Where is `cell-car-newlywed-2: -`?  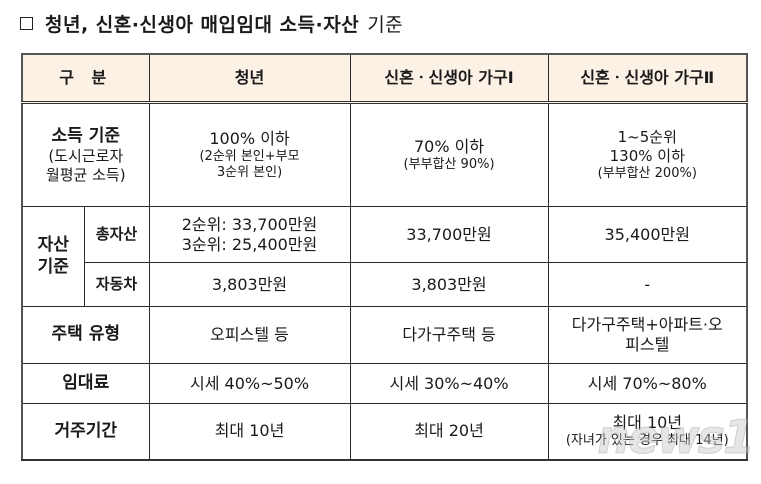
cell-car-newlywed-2: - is located at coordinates (647, 284).